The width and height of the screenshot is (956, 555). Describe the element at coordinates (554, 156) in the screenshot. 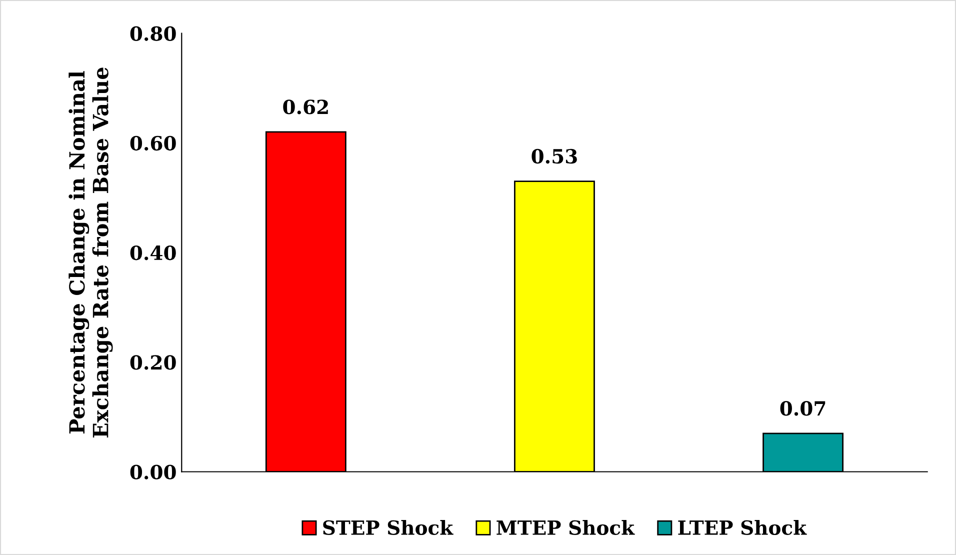

I see `data-label: 0.53` at that location.